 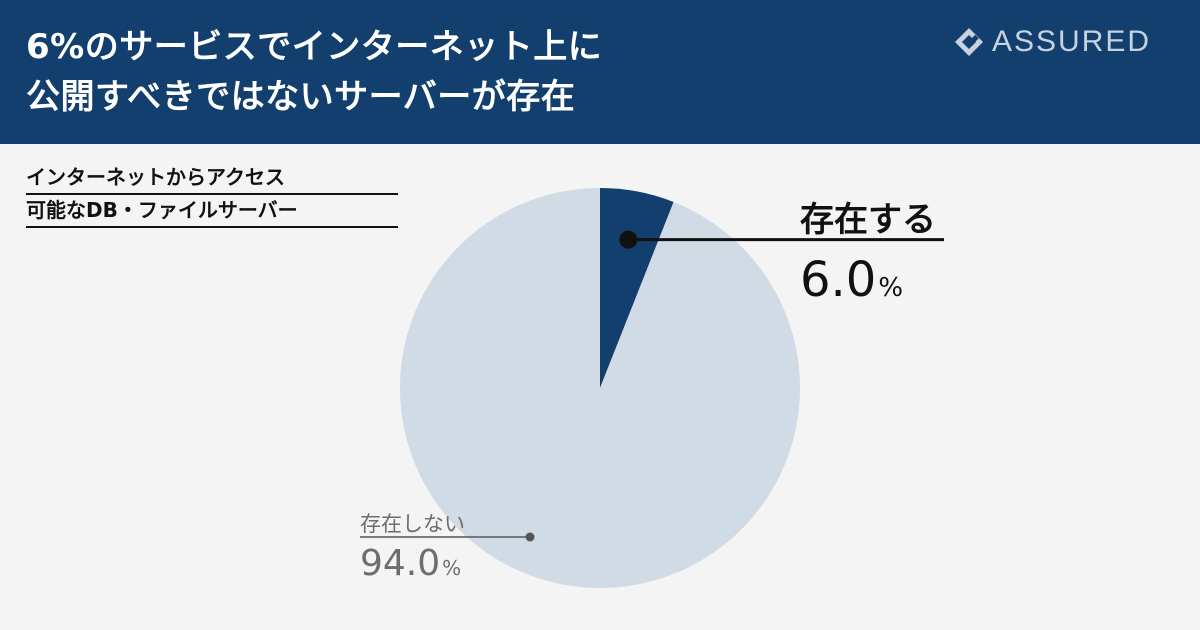 What do you see at coordinates (301, 97) in the screenshot?
I see `page-title-line-2: 公開すべきではないサーバーが存在` at bounding box center [301, 97].